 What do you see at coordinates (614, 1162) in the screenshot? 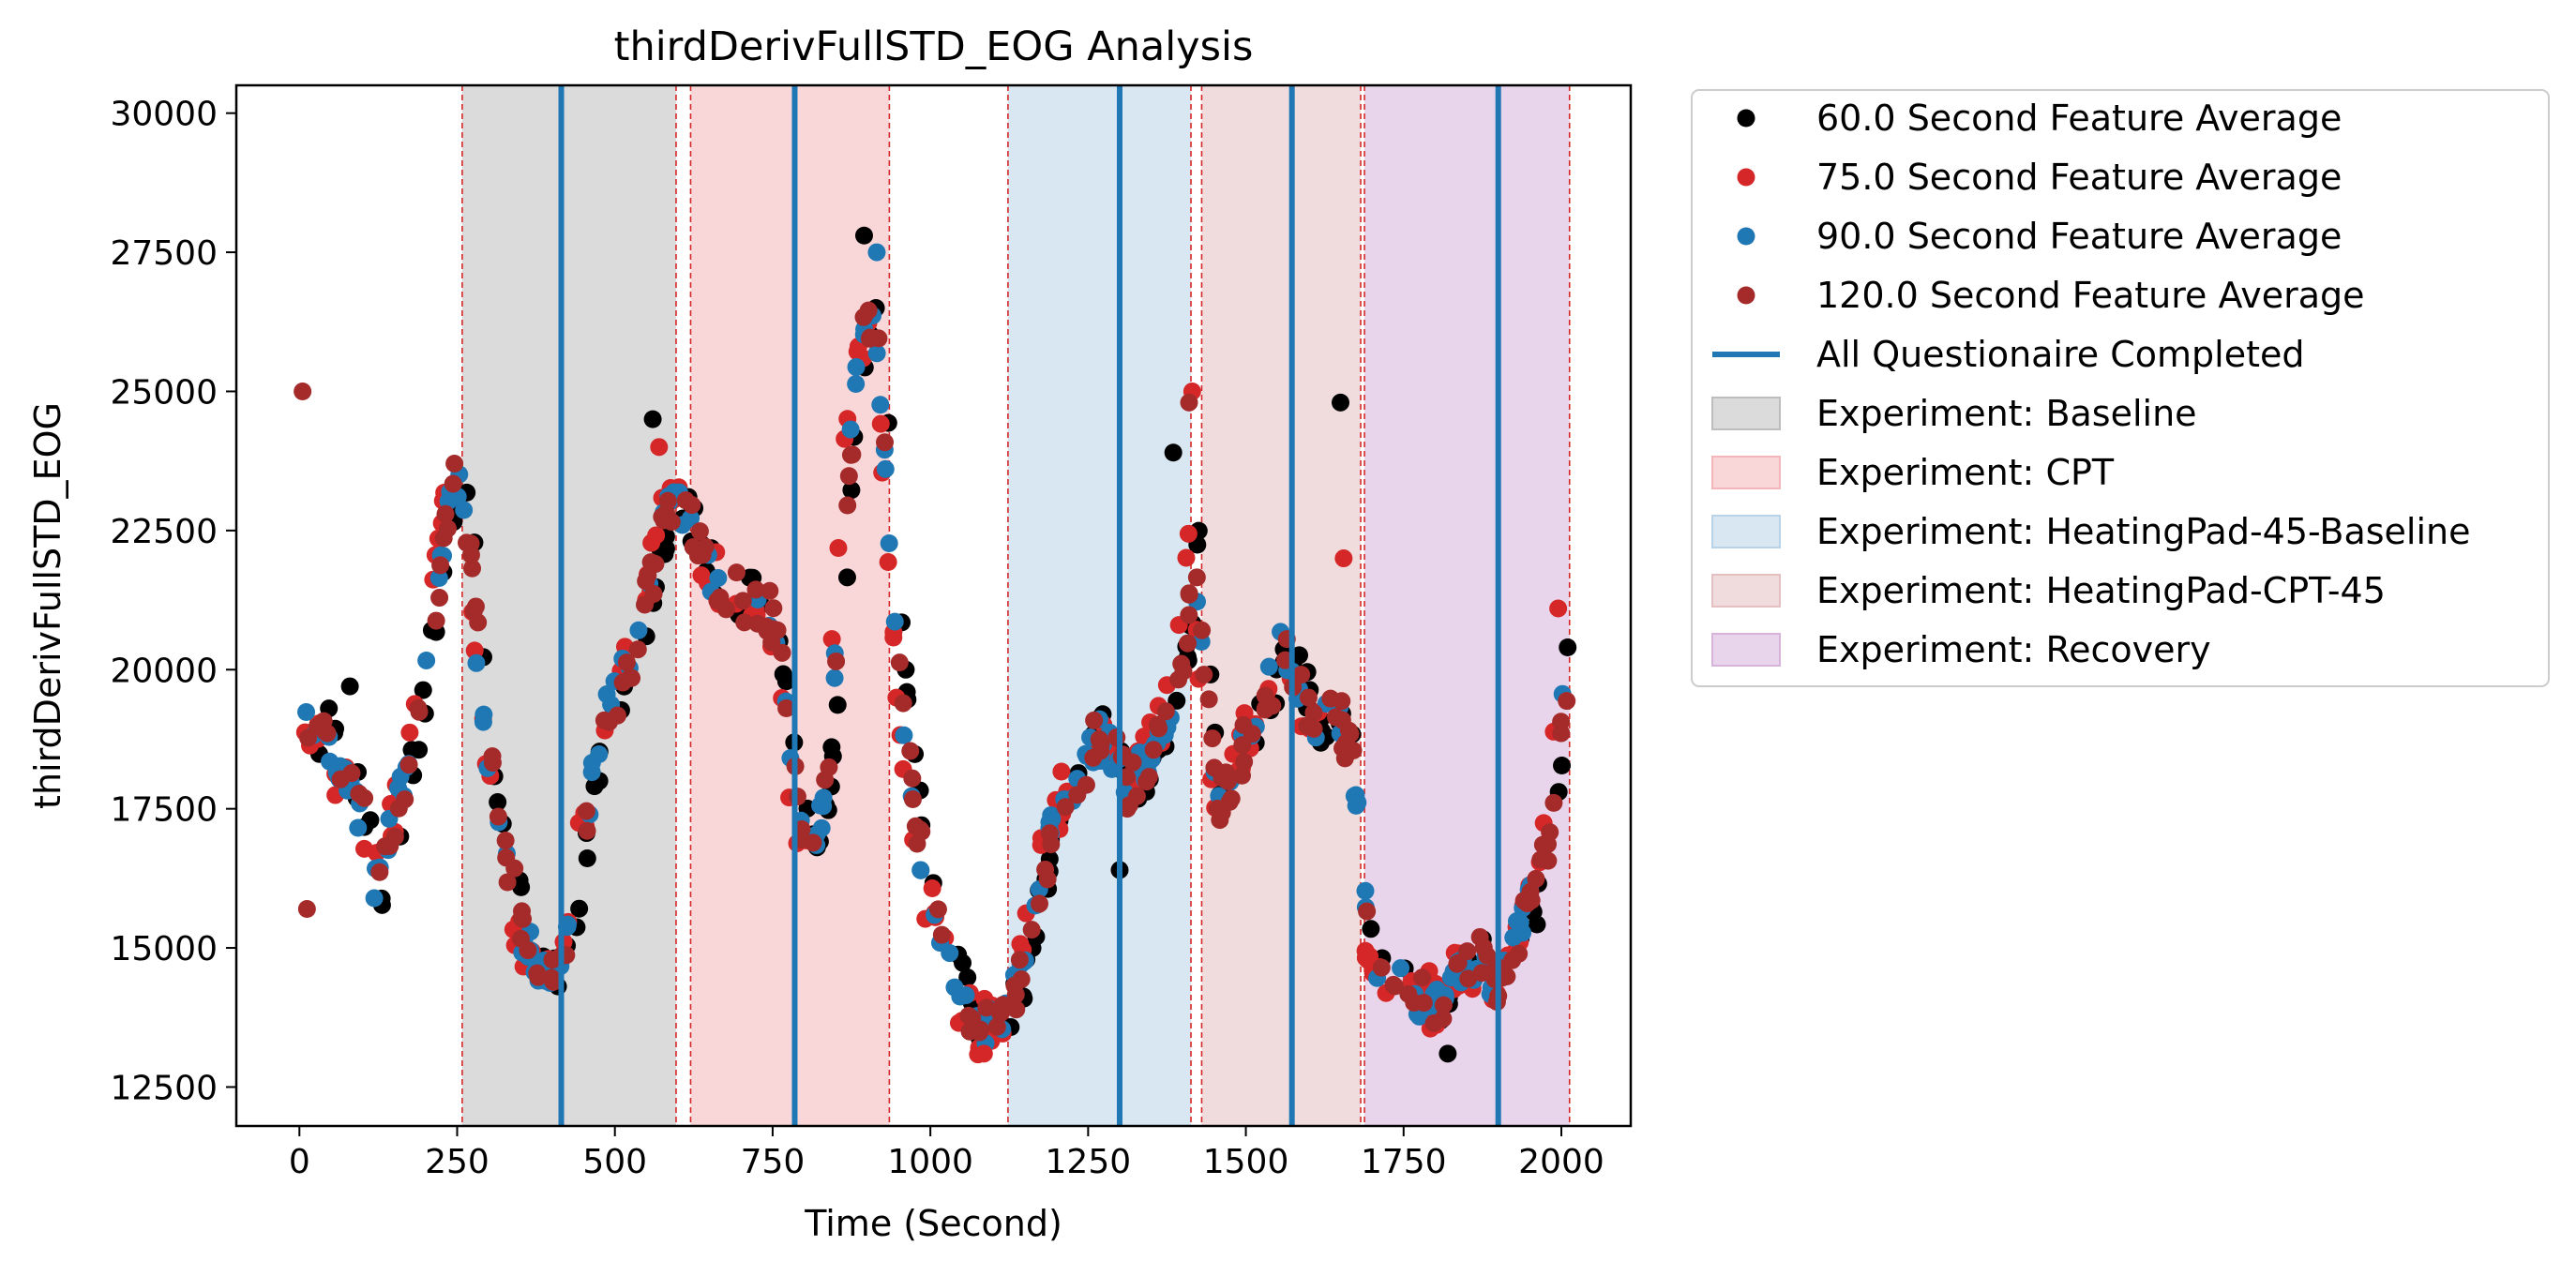
I see `x-tick-label: 500` at bounding box center [614, 1162].